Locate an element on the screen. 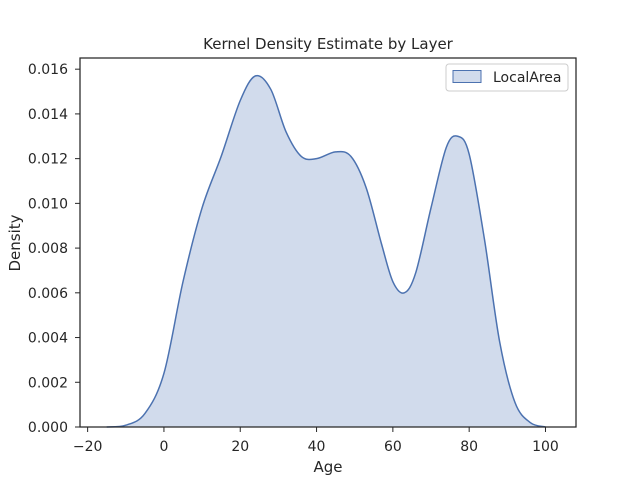 This screenshot has height=480, width=640. y-tick-label: 0.012 is located at coordinates (48, 160).